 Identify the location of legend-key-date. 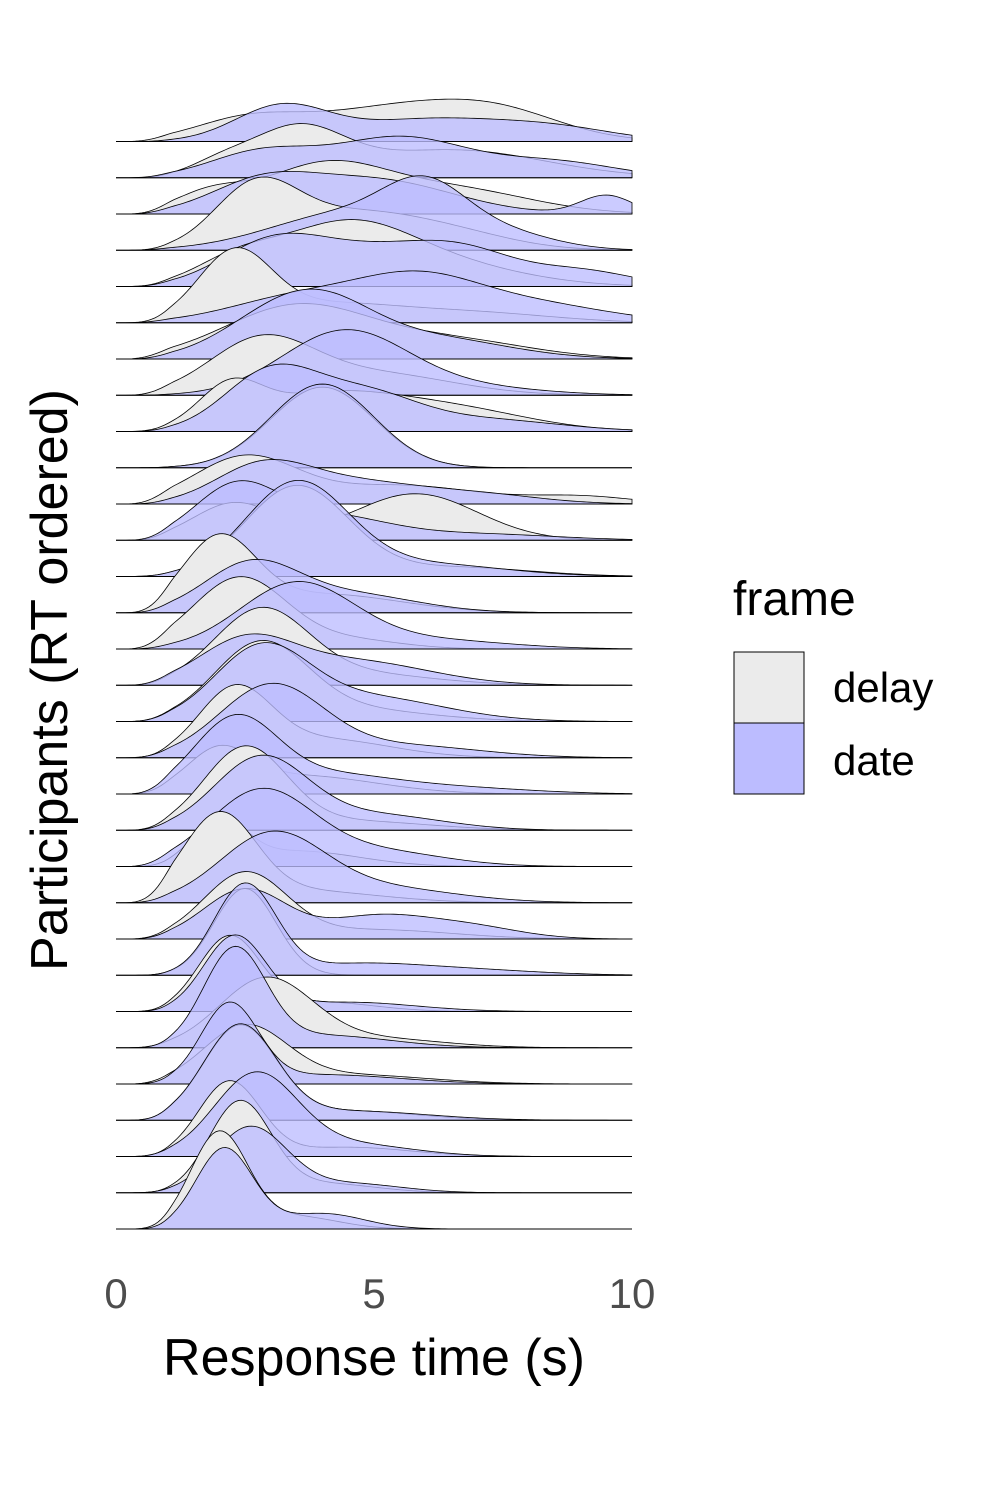
(769, 758).